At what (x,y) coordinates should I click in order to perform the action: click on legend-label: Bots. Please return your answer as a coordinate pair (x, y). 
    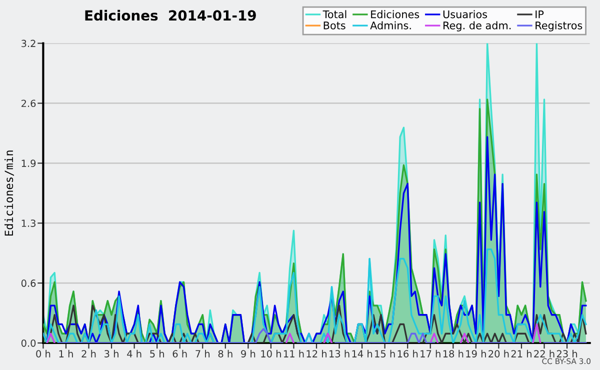
    Looking at the image, I should click on (335, 26).